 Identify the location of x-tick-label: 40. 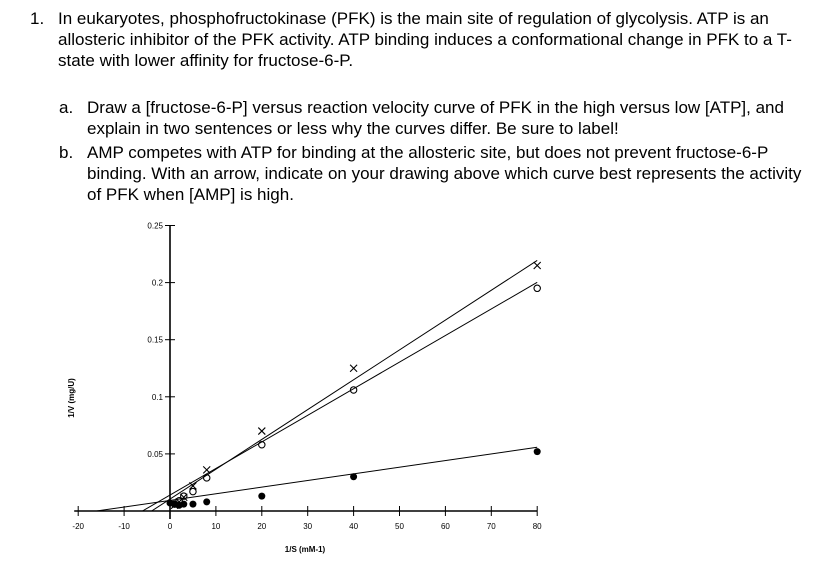
(353, 526).